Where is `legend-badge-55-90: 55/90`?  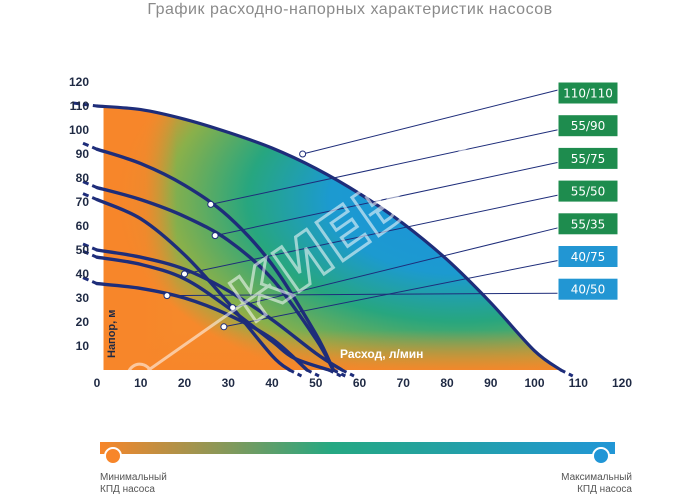
legend-badge-55-90: 55/90 is located at coordinates (588, 126).